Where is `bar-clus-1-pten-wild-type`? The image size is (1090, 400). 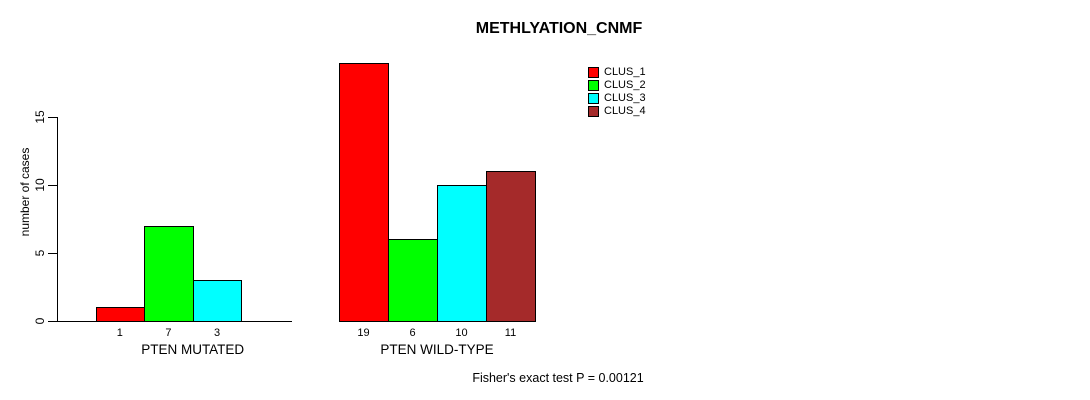
bar-clus-1-pten-wild-type is located at coordinates (364, 192).